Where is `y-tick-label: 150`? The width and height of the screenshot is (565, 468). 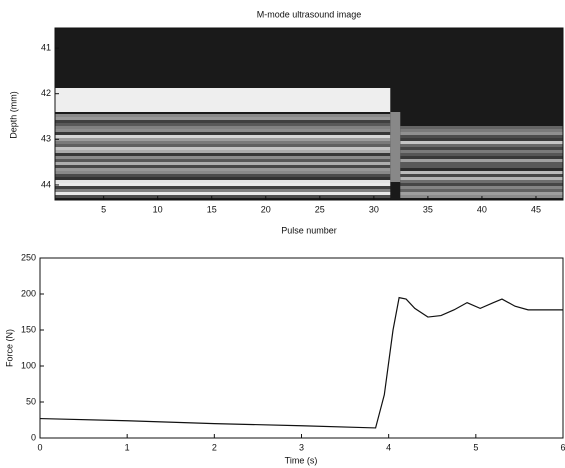
y-tick-label: 150 is located at coordinates (28, 329).